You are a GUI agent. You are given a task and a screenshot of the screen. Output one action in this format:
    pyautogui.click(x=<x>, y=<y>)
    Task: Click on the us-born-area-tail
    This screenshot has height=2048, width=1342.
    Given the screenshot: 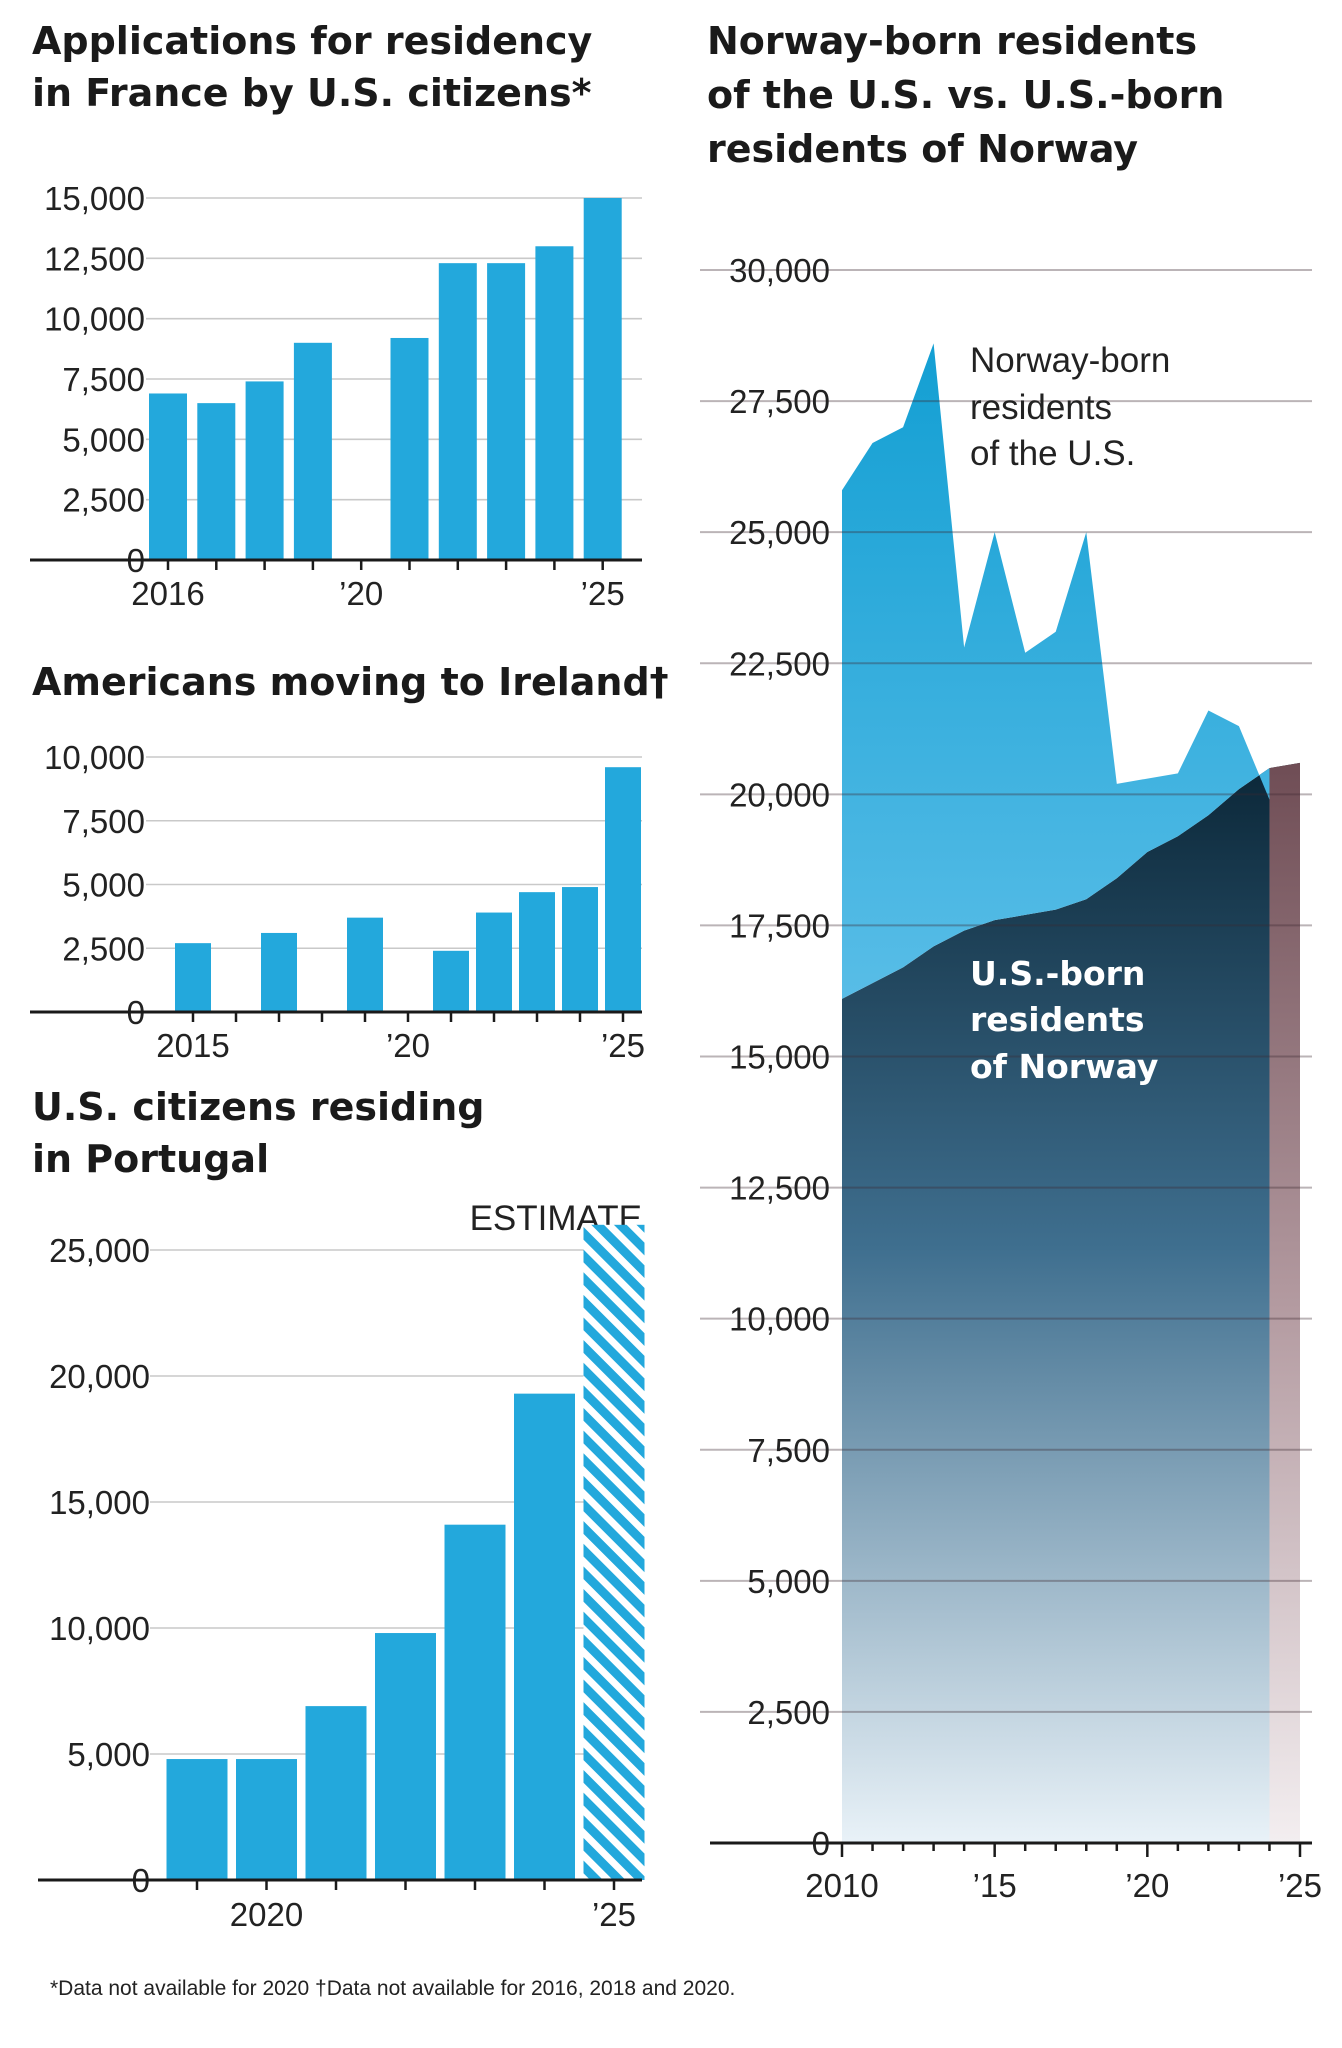 What is the action you would take?
    pyautogui.click(x=1284, y=1303)
    